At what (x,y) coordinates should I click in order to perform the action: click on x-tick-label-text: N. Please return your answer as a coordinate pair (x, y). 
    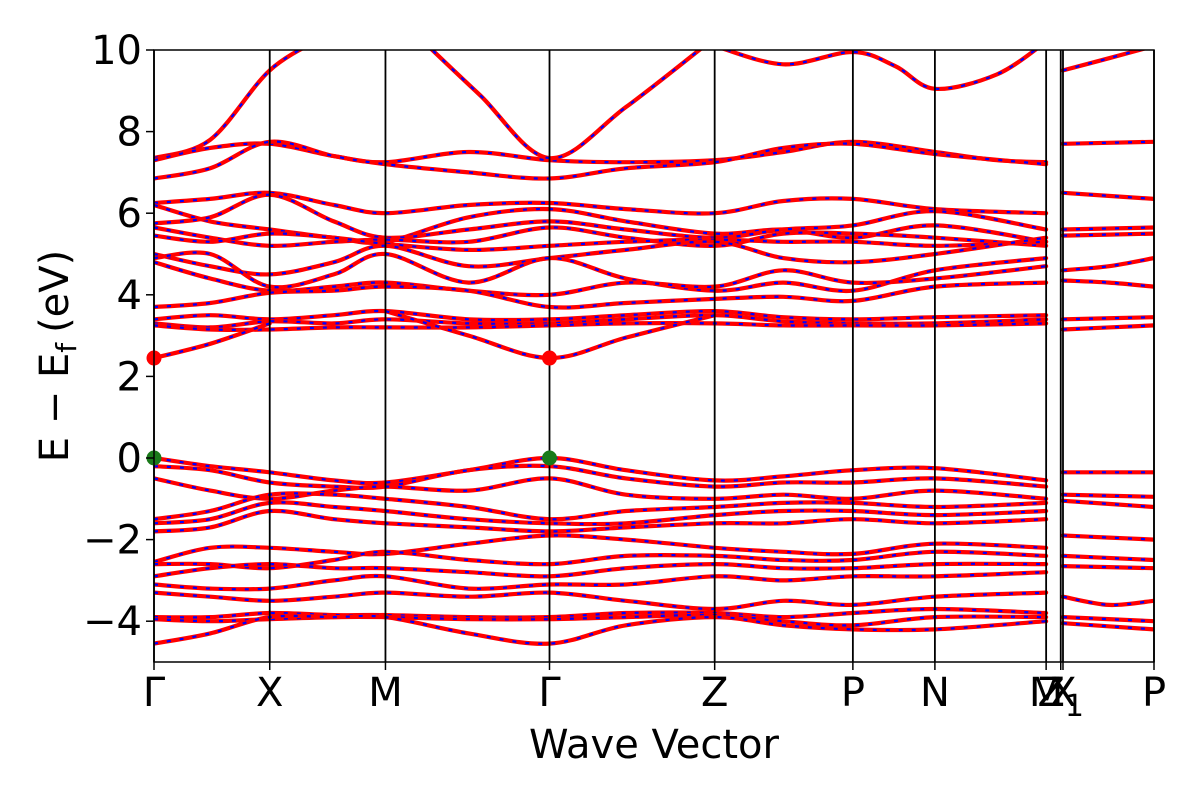
    Looking at the image, I should click on (935, 693).